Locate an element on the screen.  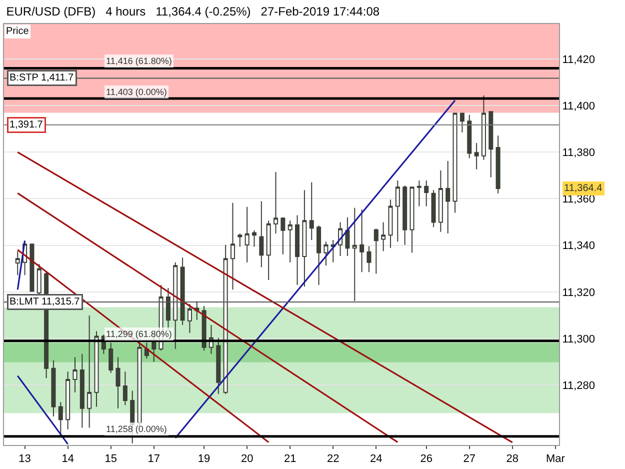
x-tick-label: 19 is located at coordinates (204, 459).